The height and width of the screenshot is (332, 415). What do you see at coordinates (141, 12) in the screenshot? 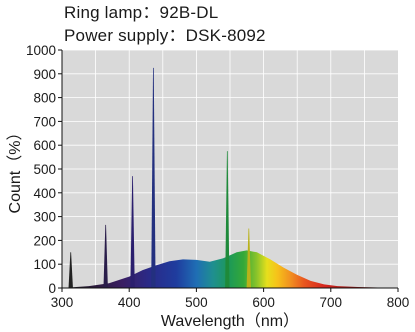
I see `ring-lamp-label: Ring lamp：92B-DL` at bounding box center [141, 12].